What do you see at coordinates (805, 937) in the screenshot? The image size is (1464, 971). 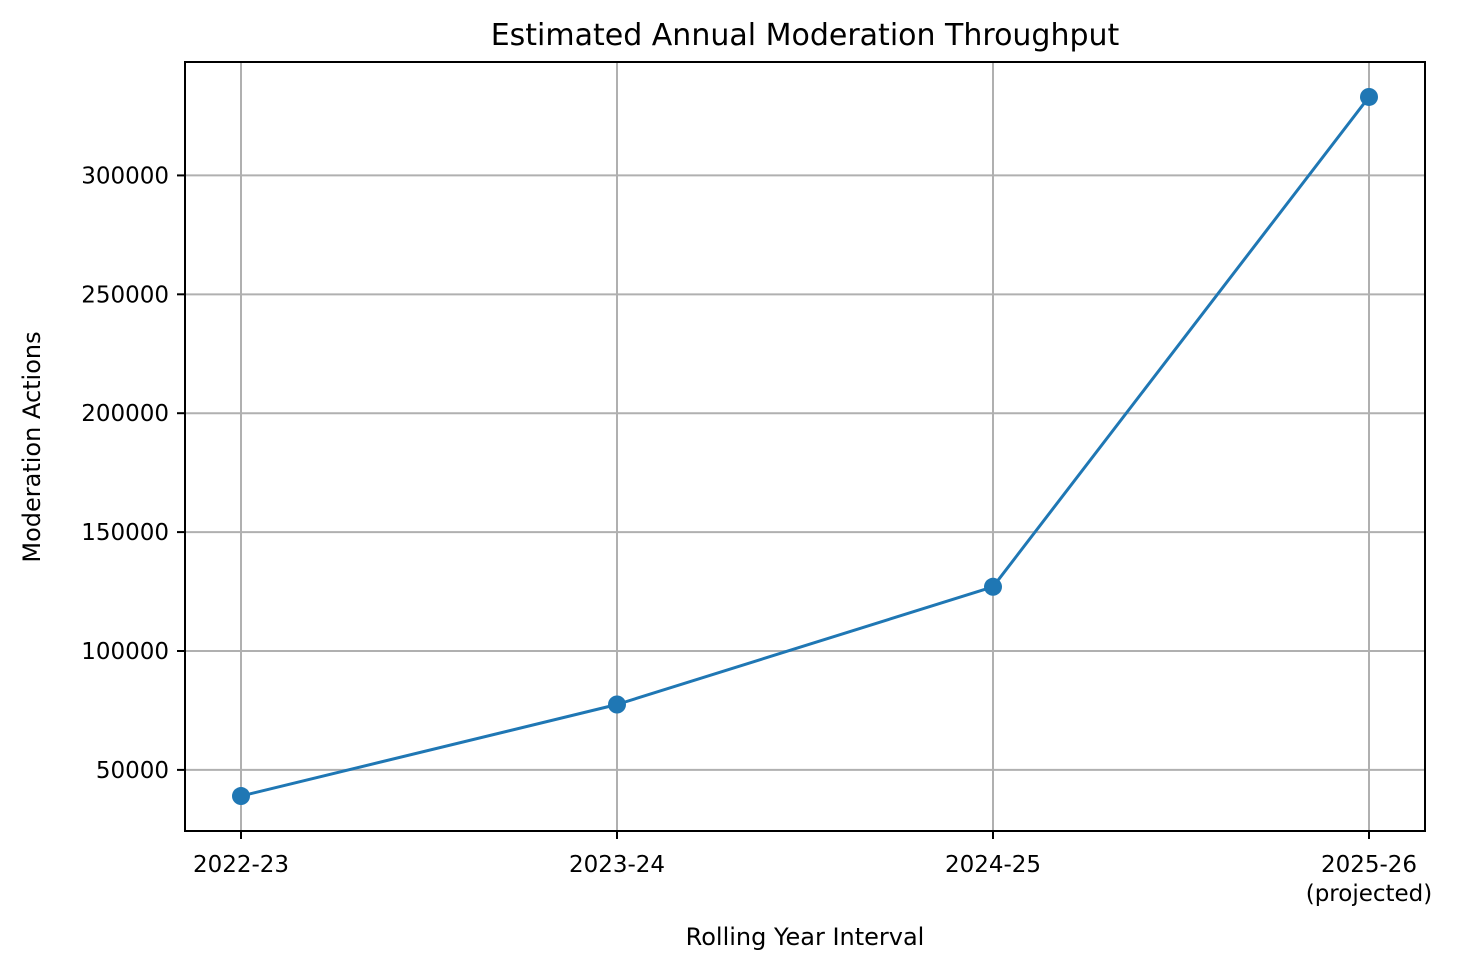 I see `x-axis-label: Rolling Year Interval` at bounding box center [805, 937].